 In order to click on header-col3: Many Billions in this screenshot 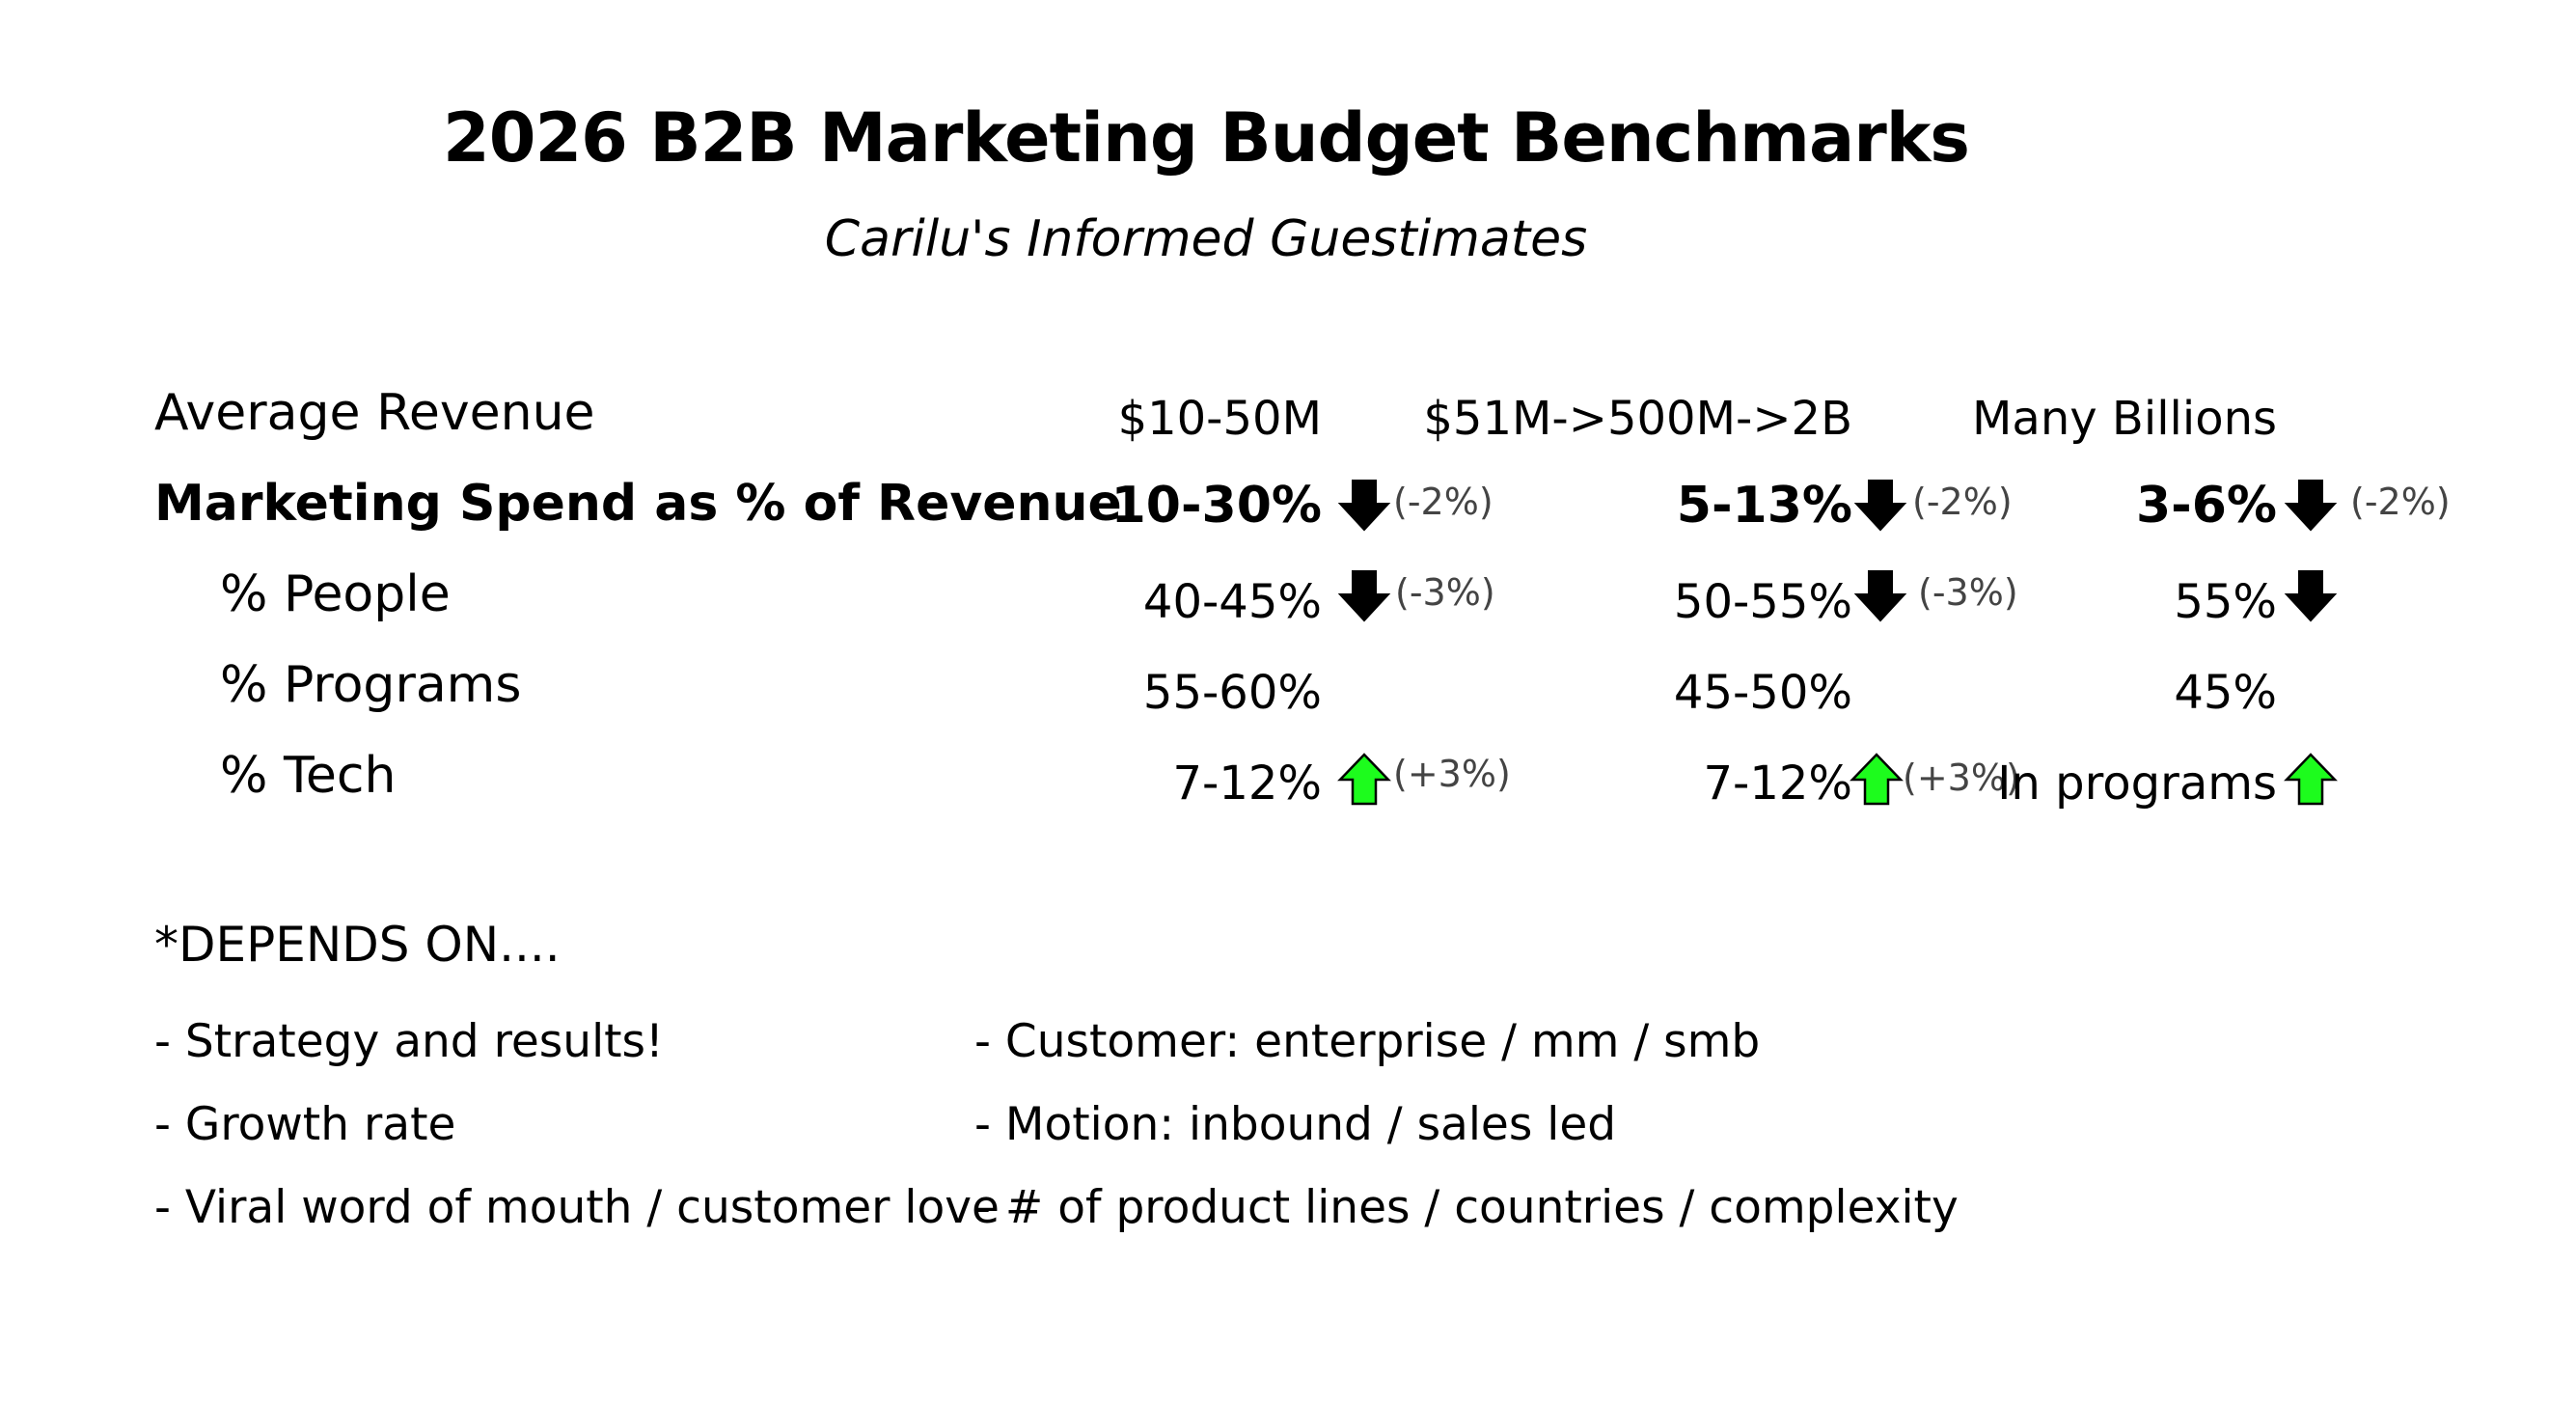, I will do `click(2125, 419)`.